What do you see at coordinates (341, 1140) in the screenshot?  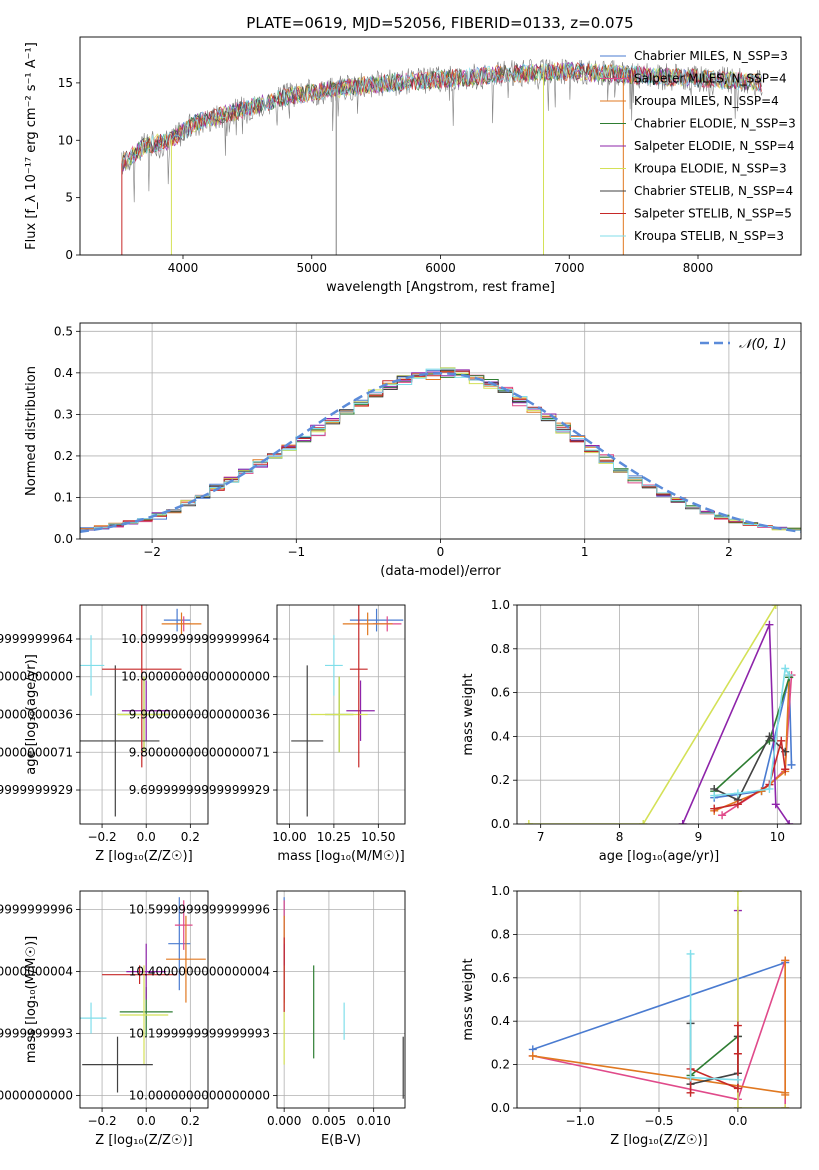 I see `x-axis-label: E(B-V)` at bounding box center [341, 1140].